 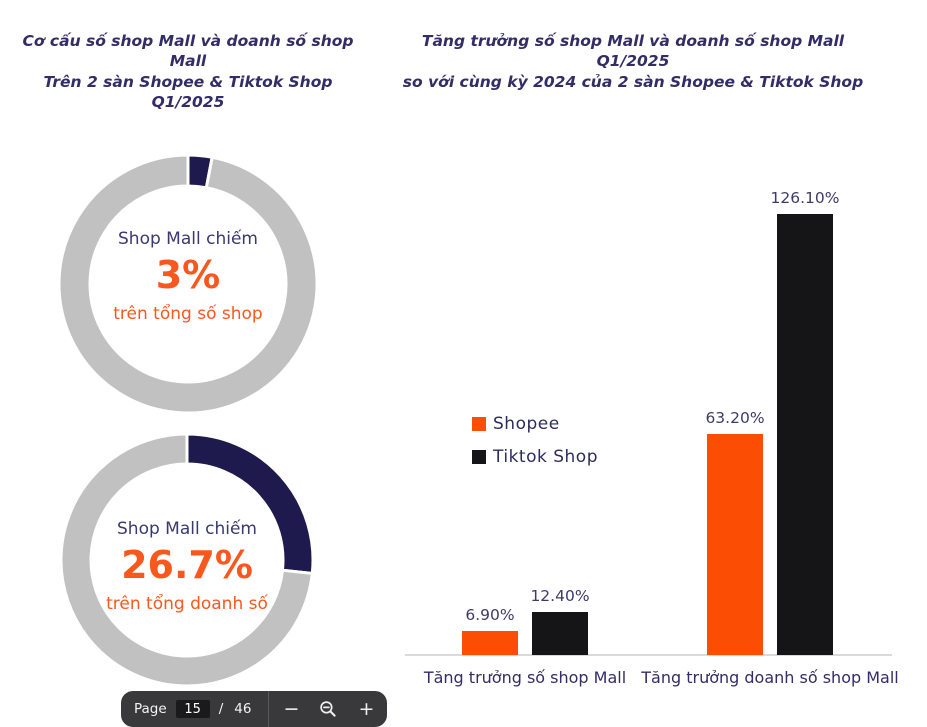 I want to click on zoom-in-plus-icon: +, so click(x=366, y=709).